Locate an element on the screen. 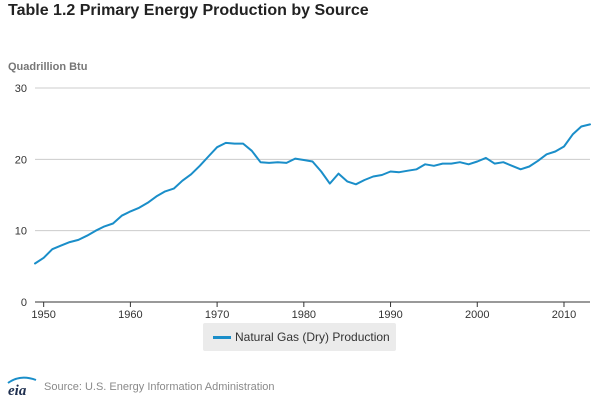 The image size is (600, 400). x-tick-label: 1960 is located at coordinates (130, 315).